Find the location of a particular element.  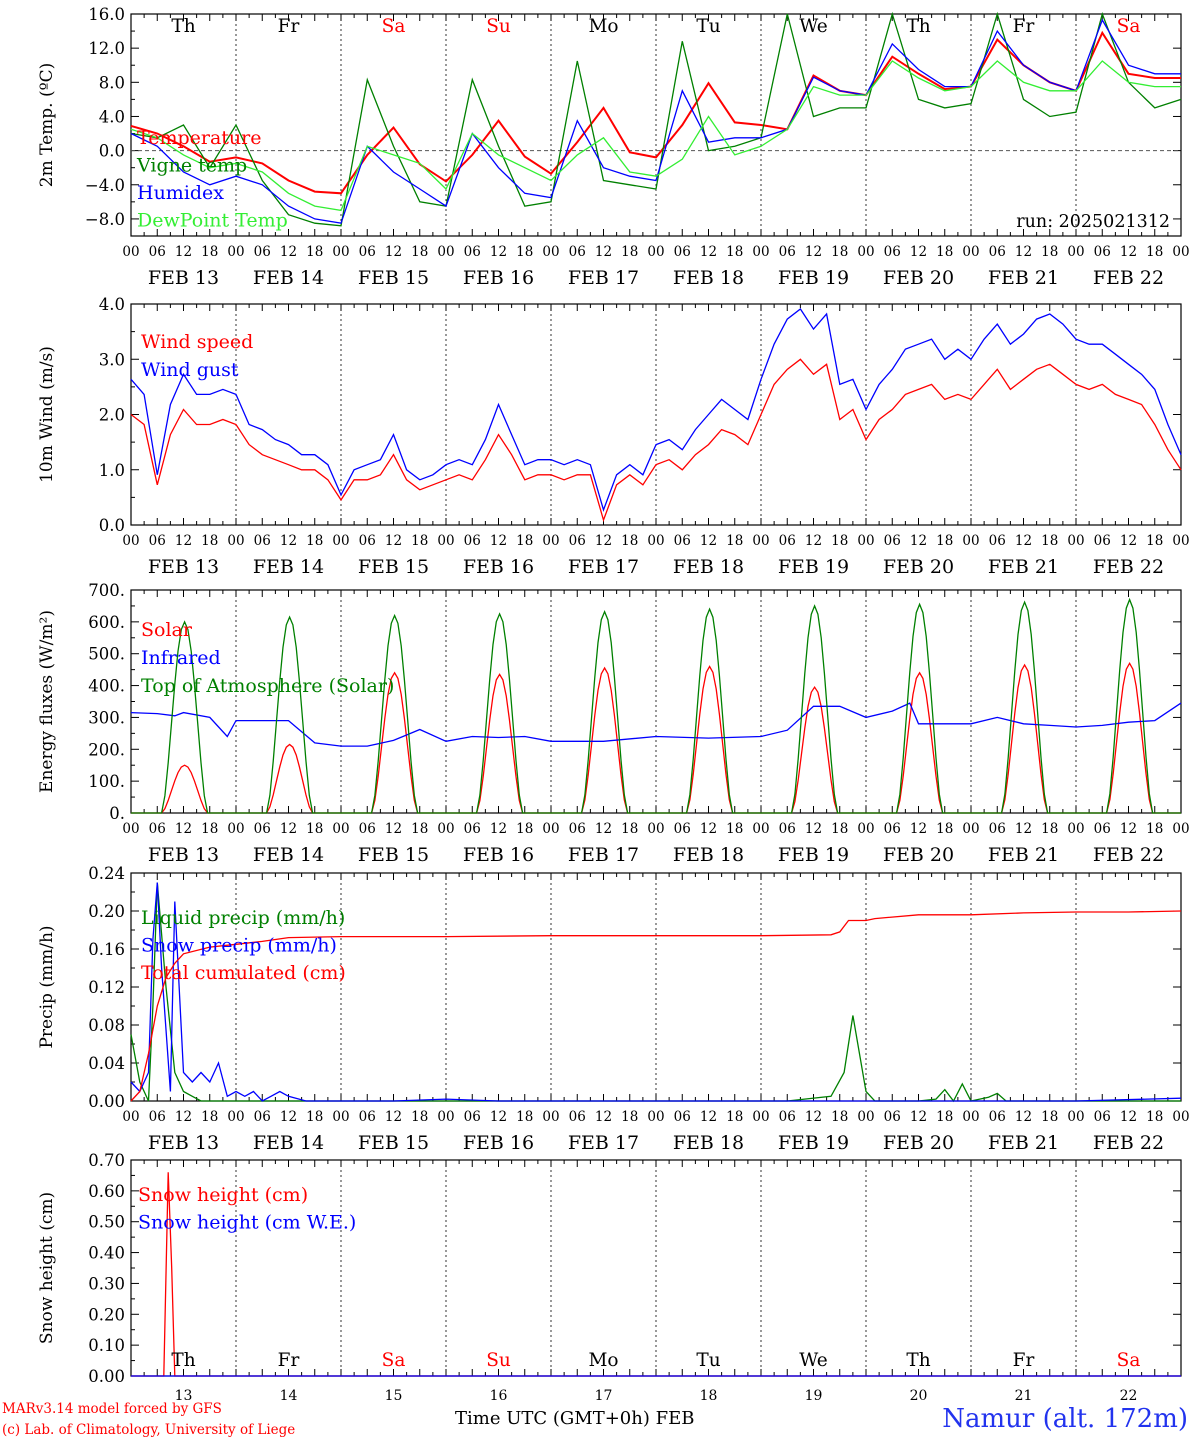

day-number-label: 21 is located at coordinates (1024, 1396).